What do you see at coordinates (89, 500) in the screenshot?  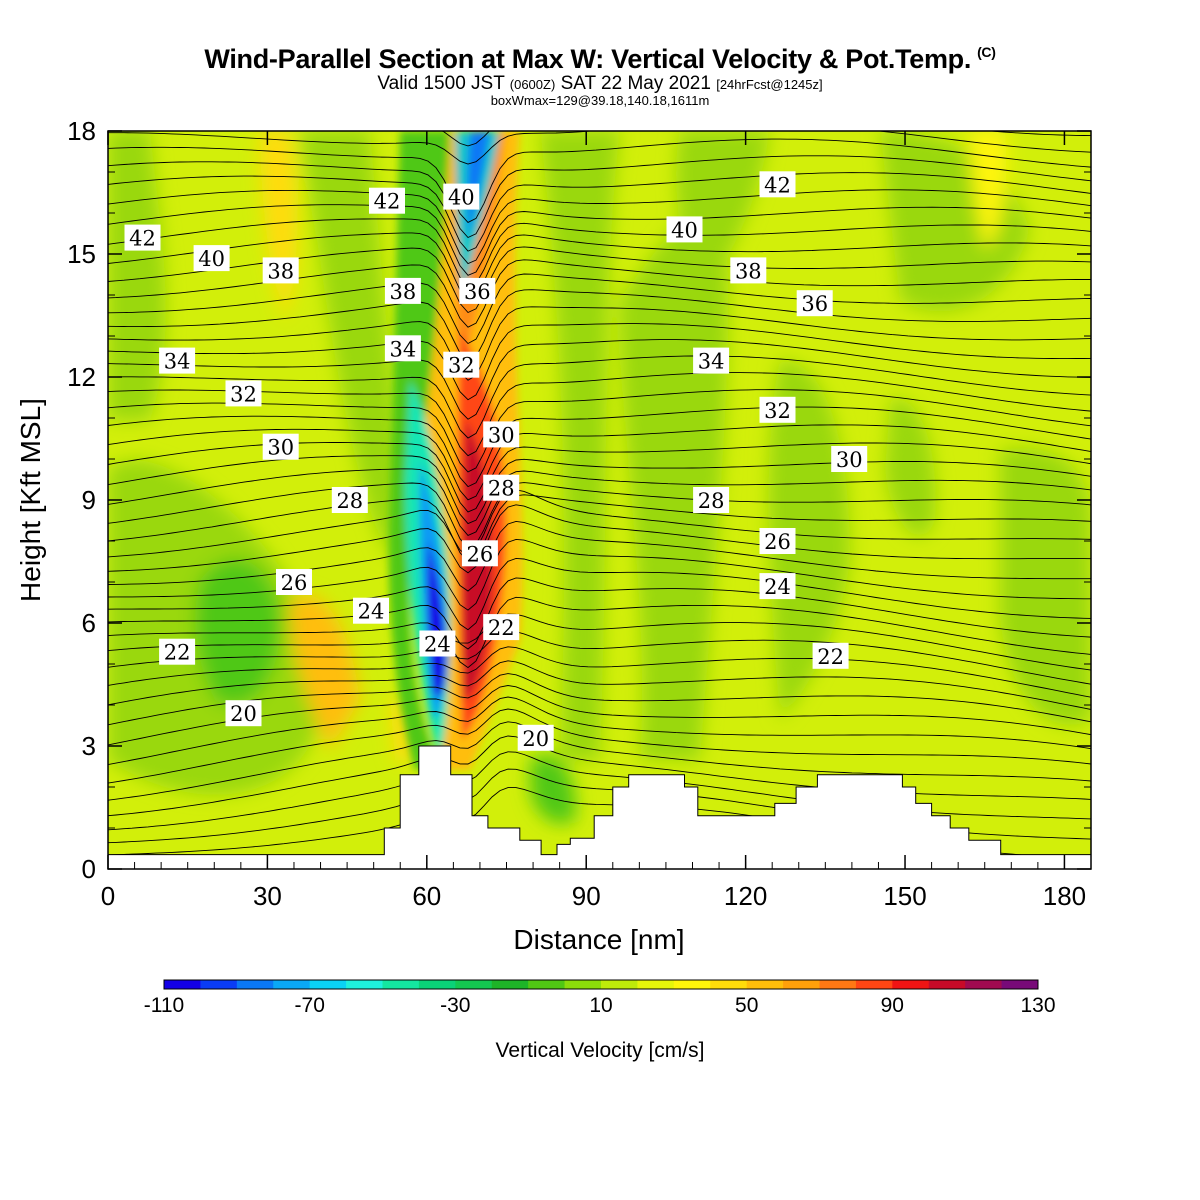 I see `y-tick-label: 9` at bounding box center [89, 500].